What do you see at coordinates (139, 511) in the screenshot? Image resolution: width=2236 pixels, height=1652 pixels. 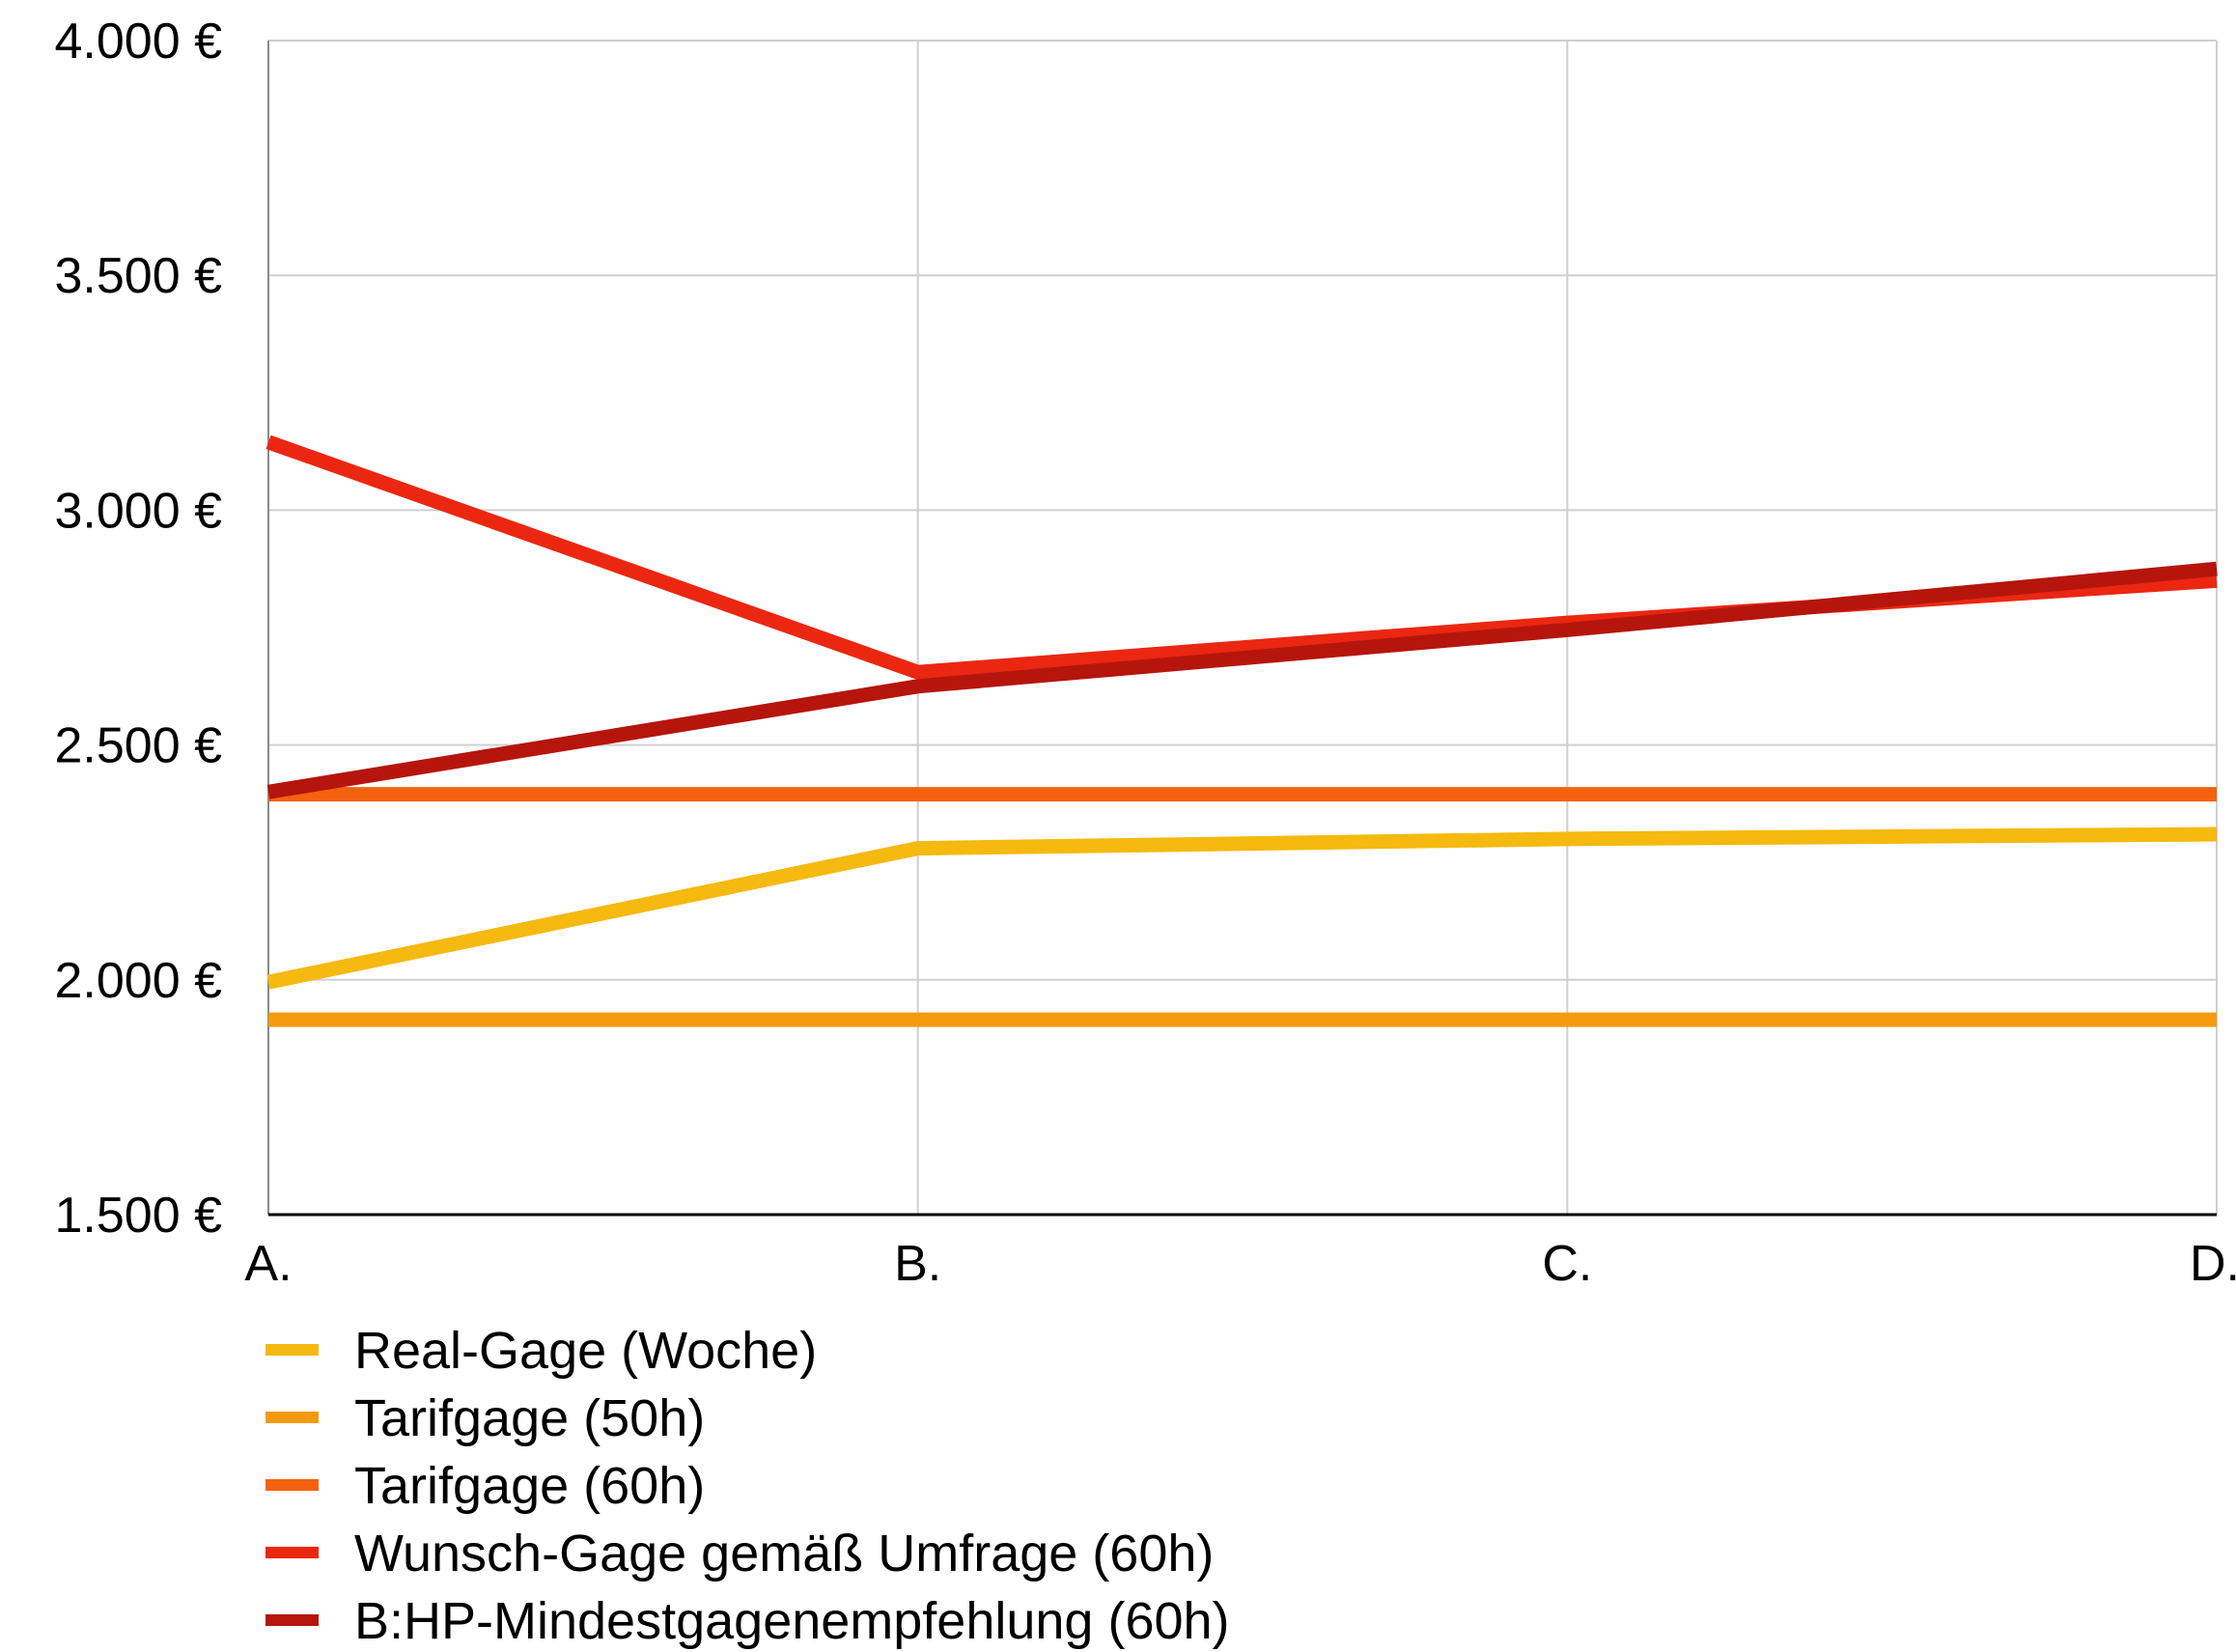 I see `y-tick-label: 3.000 €` at bounding box center [139, 511].